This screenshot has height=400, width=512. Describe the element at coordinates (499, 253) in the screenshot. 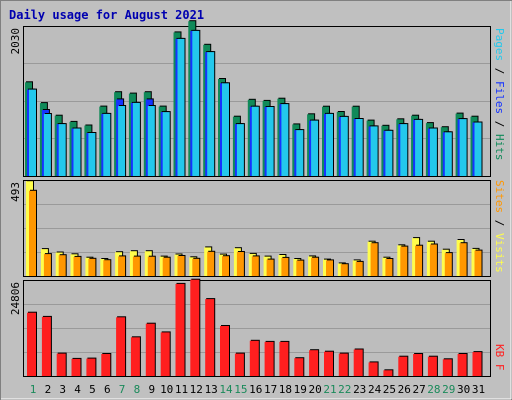

I see `series-label-visits: Visits` at that location.